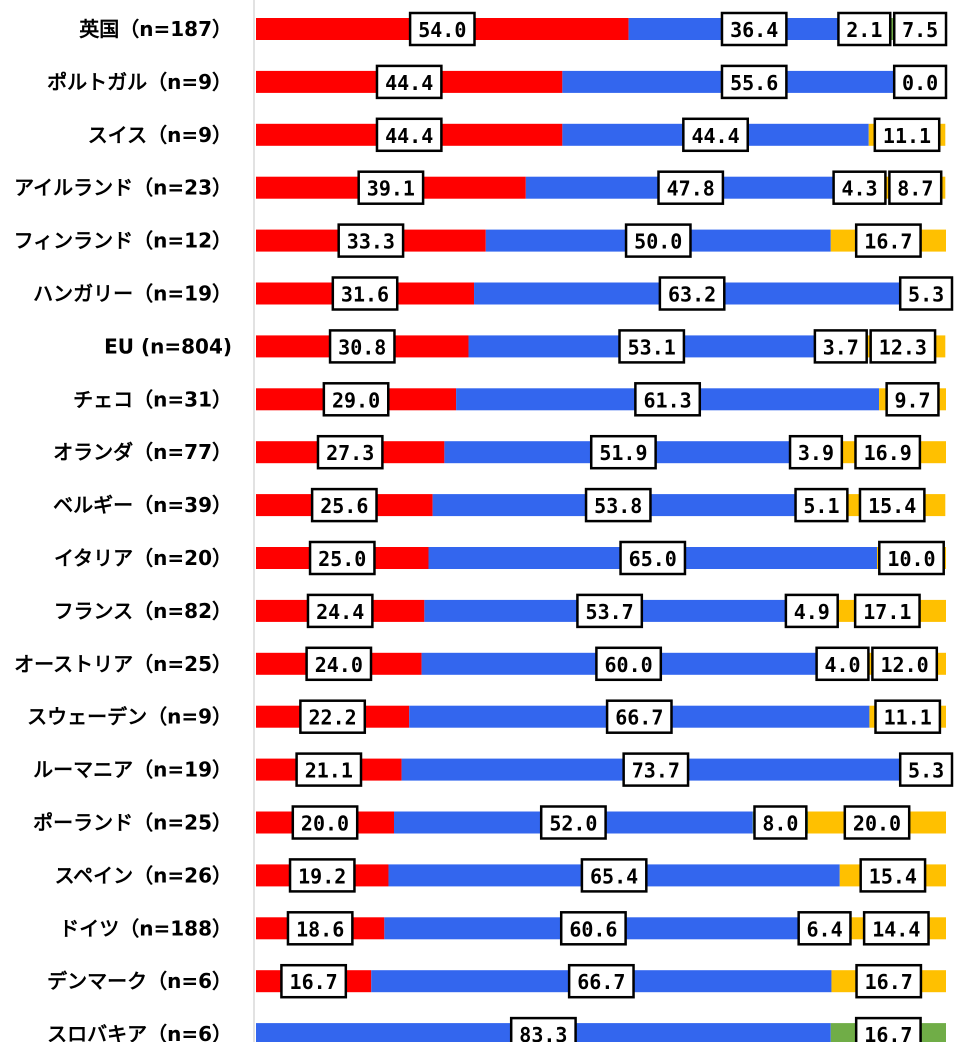 The height and width of the screenshot is (1042, 954). I want to click on data-label: 50.0, so click(658, 242).